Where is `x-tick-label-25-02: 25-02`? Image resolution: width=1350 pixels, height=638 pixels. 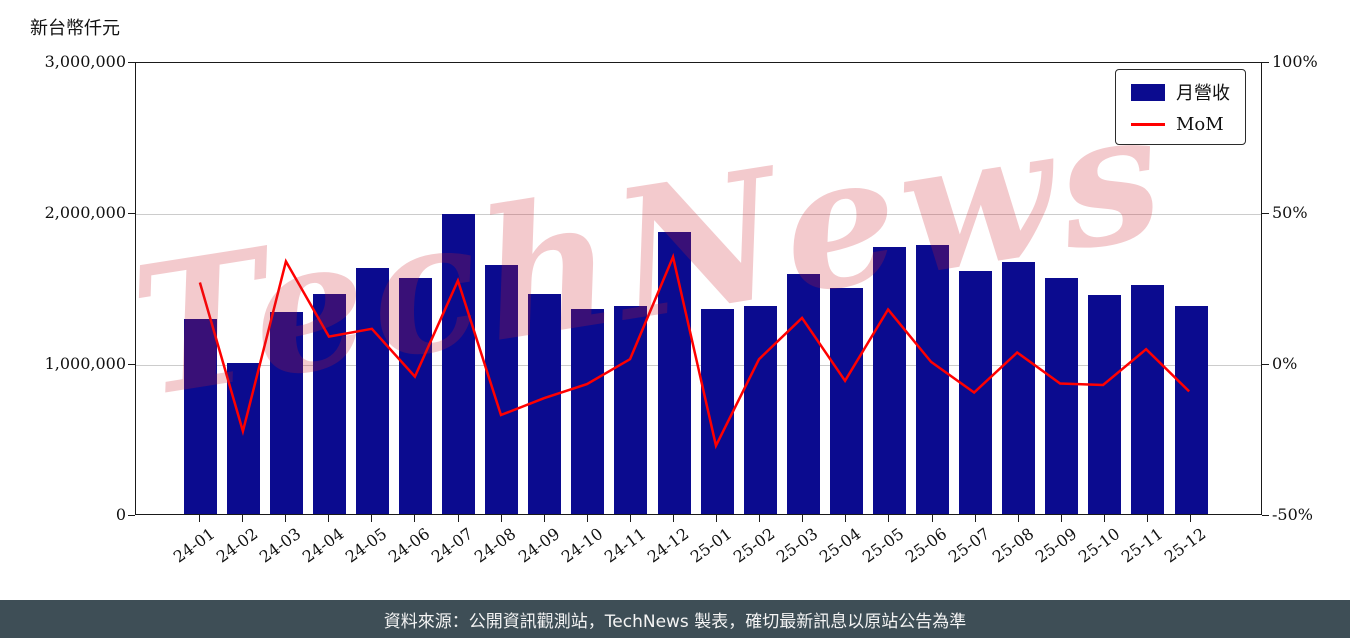
x-tick-label-25-02: 25-02 is located at coordinates (754, 545).